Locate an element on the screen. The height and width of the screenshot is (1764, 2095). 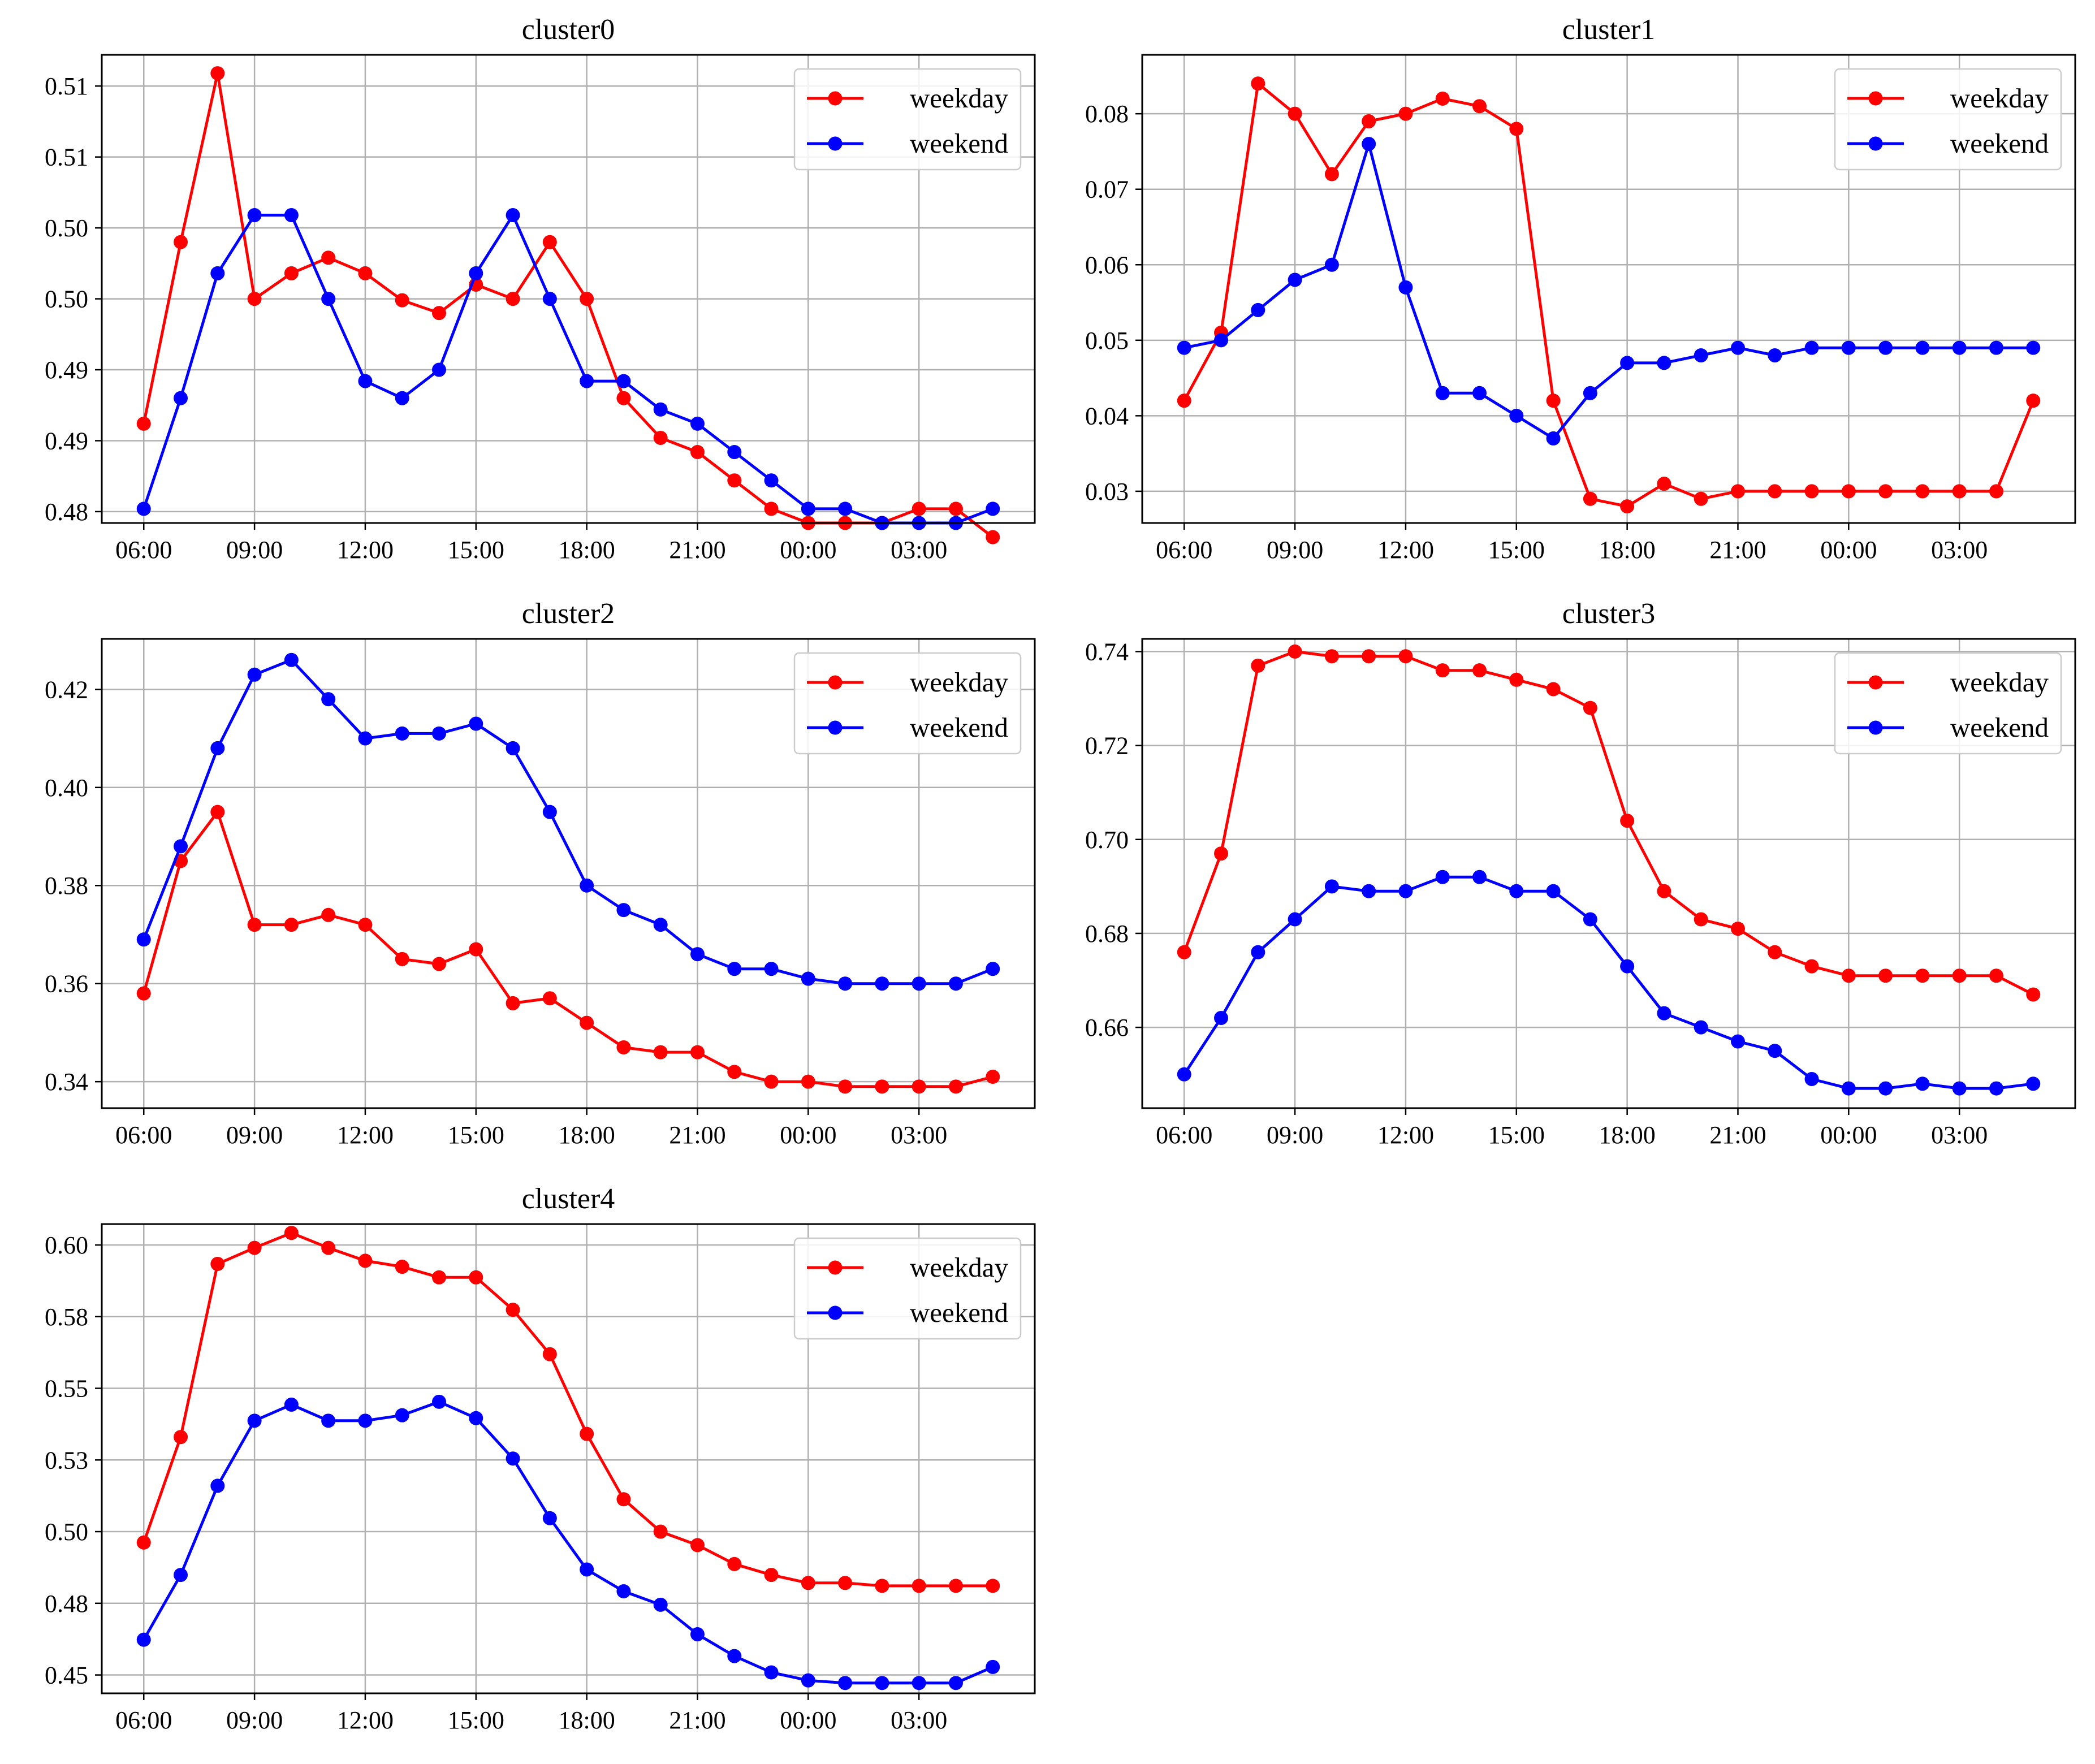
y-tick-label: 0.68 is located at coordinates (1107, 934).